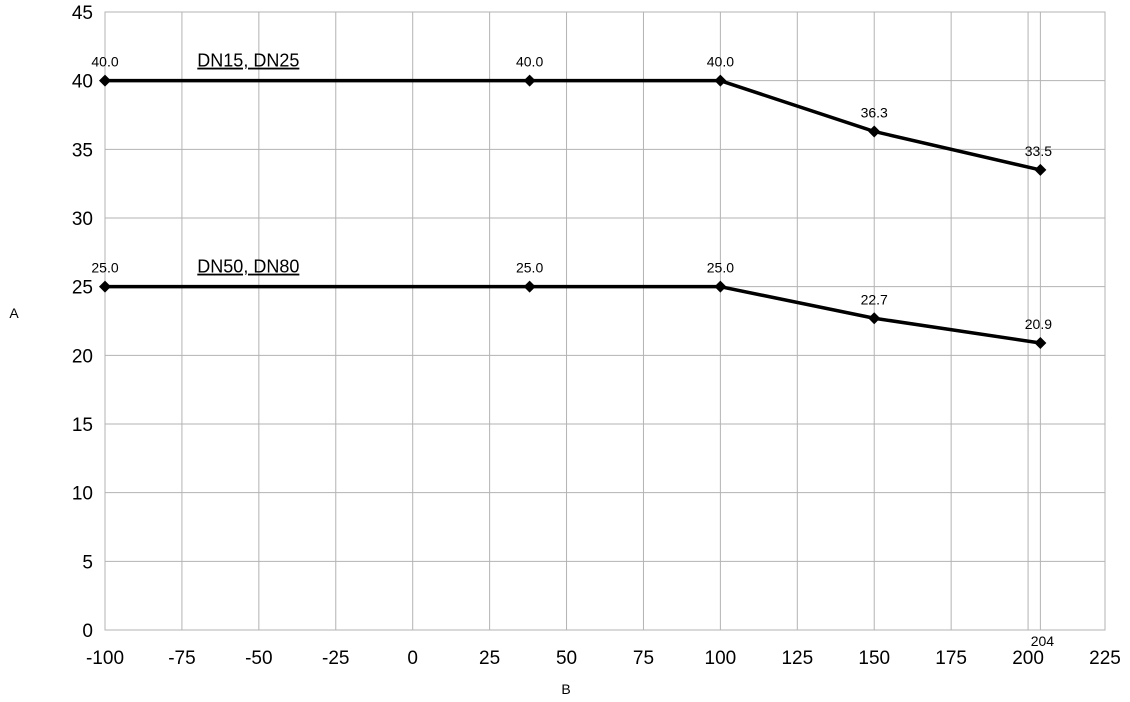 This screenshot has height=702, width=1130. What do you see at coordinates (82, 494) in the screenshot?
I see `y-tick-label: 10` at bounding box center [82, 494].